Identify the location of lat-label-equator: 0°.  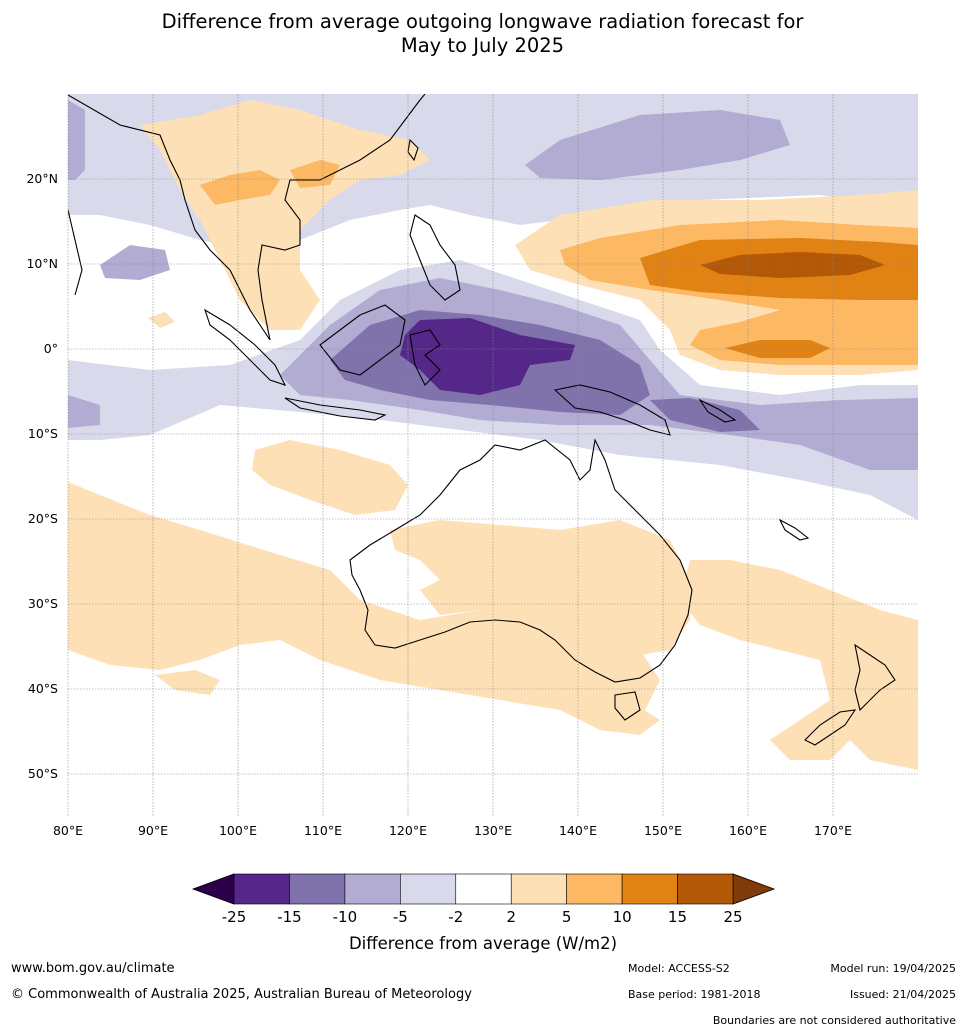
(51, 348).